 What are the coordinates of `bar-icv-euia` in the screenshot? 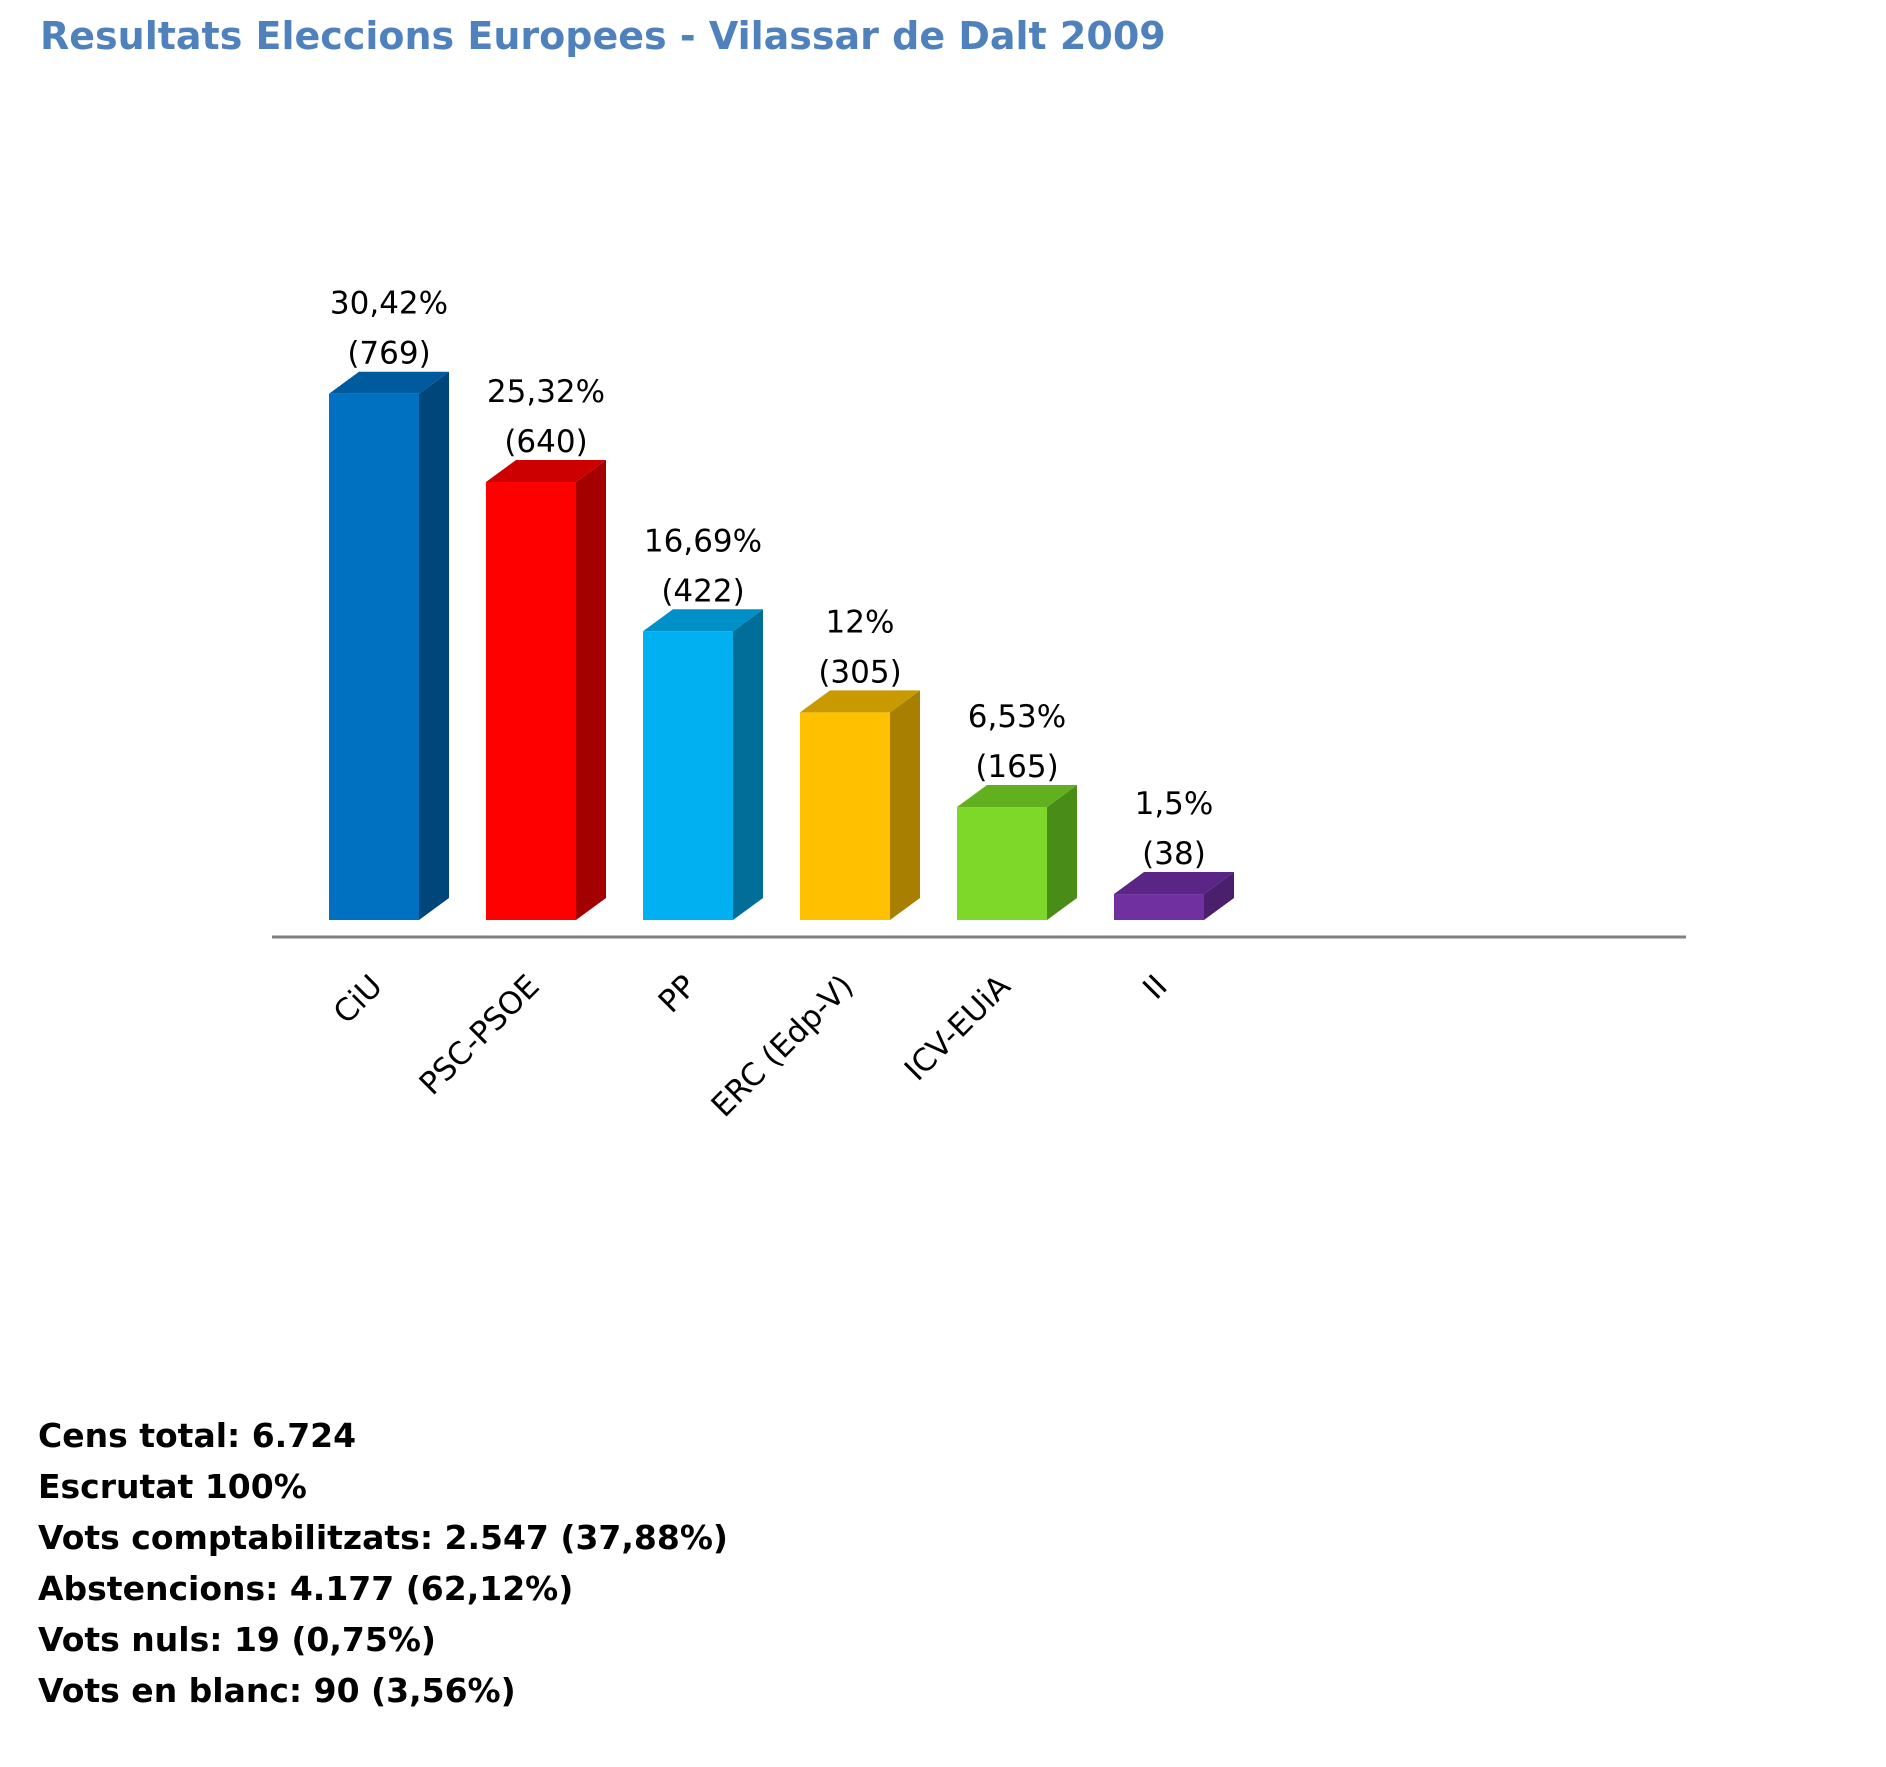 It's located at (1017, 852).